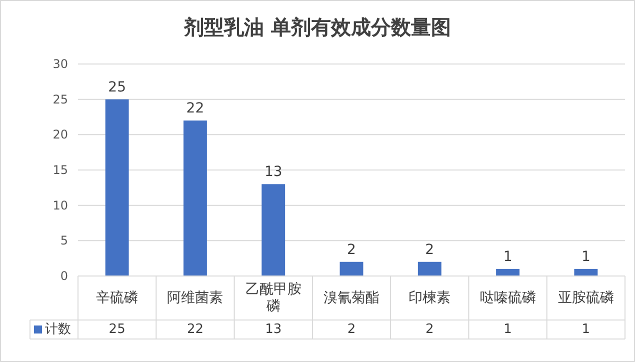  What do you see at coordinates (352, 298) in the screenshot?
I see `x-tick-label: 溴氰菊酯` at bounding box center [352, 298].